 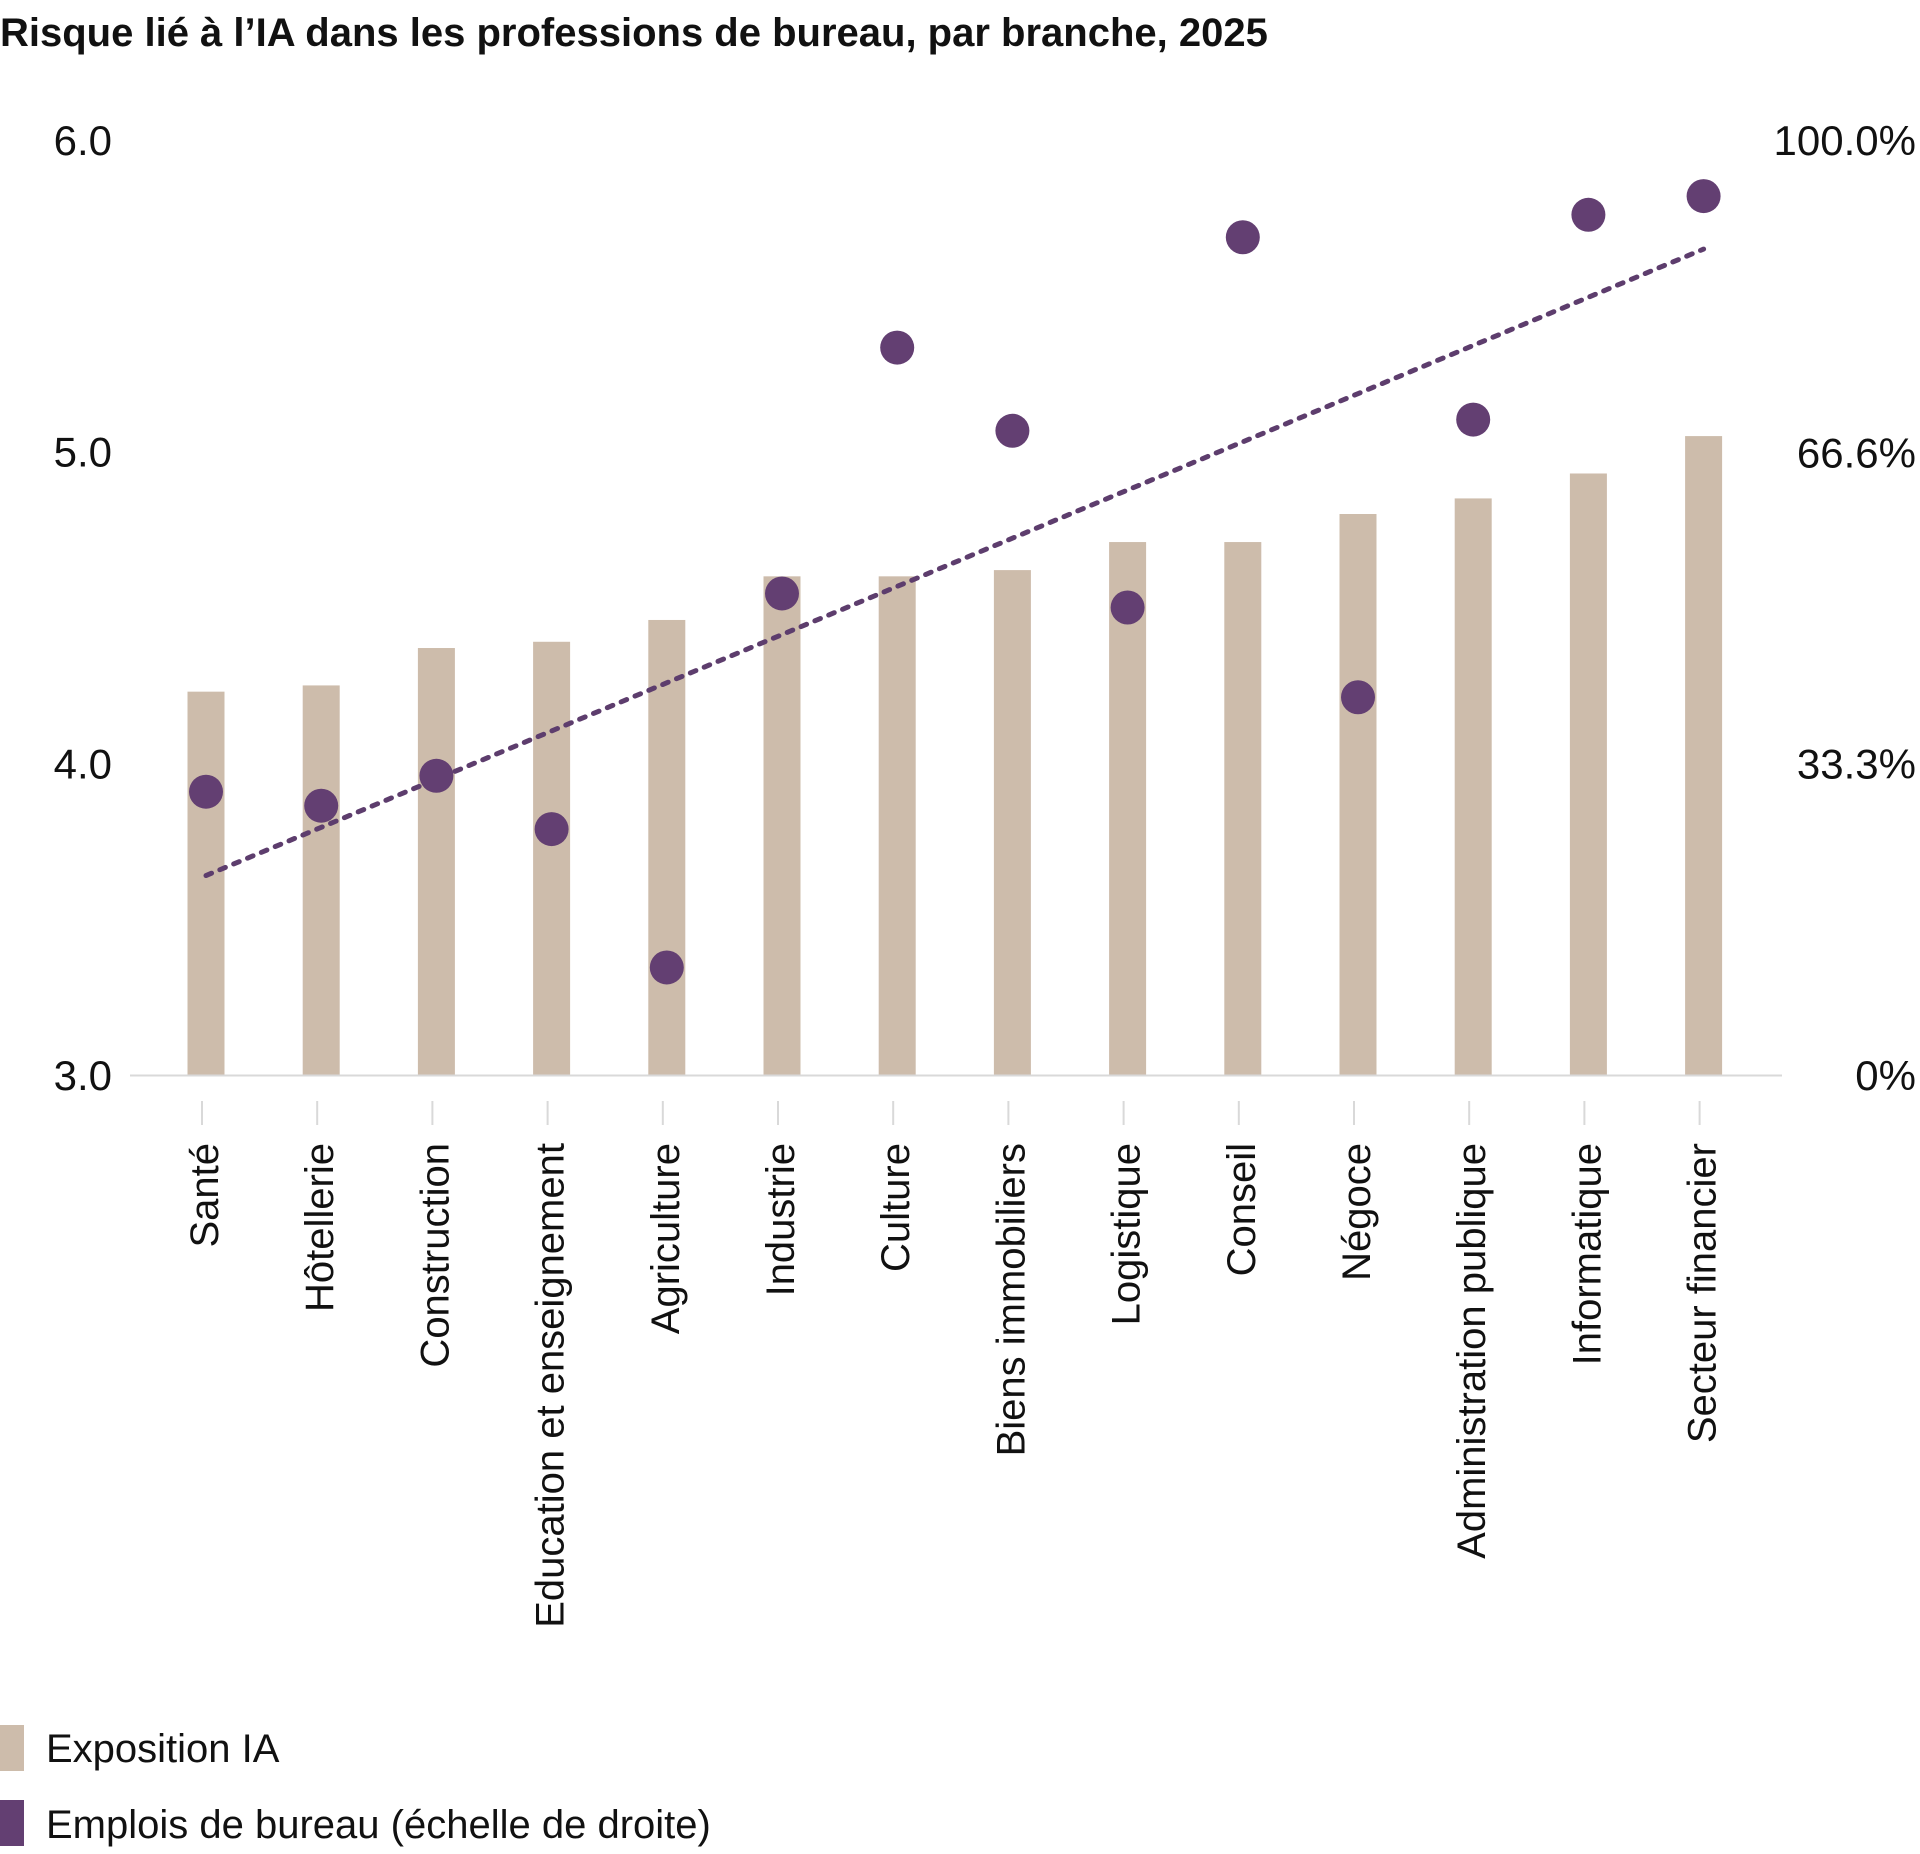 What do you see at coordinates (83, 763) in the screenshot?
I see `y-left-tick-label-1: 4.0` at bounding box center [83, 763].